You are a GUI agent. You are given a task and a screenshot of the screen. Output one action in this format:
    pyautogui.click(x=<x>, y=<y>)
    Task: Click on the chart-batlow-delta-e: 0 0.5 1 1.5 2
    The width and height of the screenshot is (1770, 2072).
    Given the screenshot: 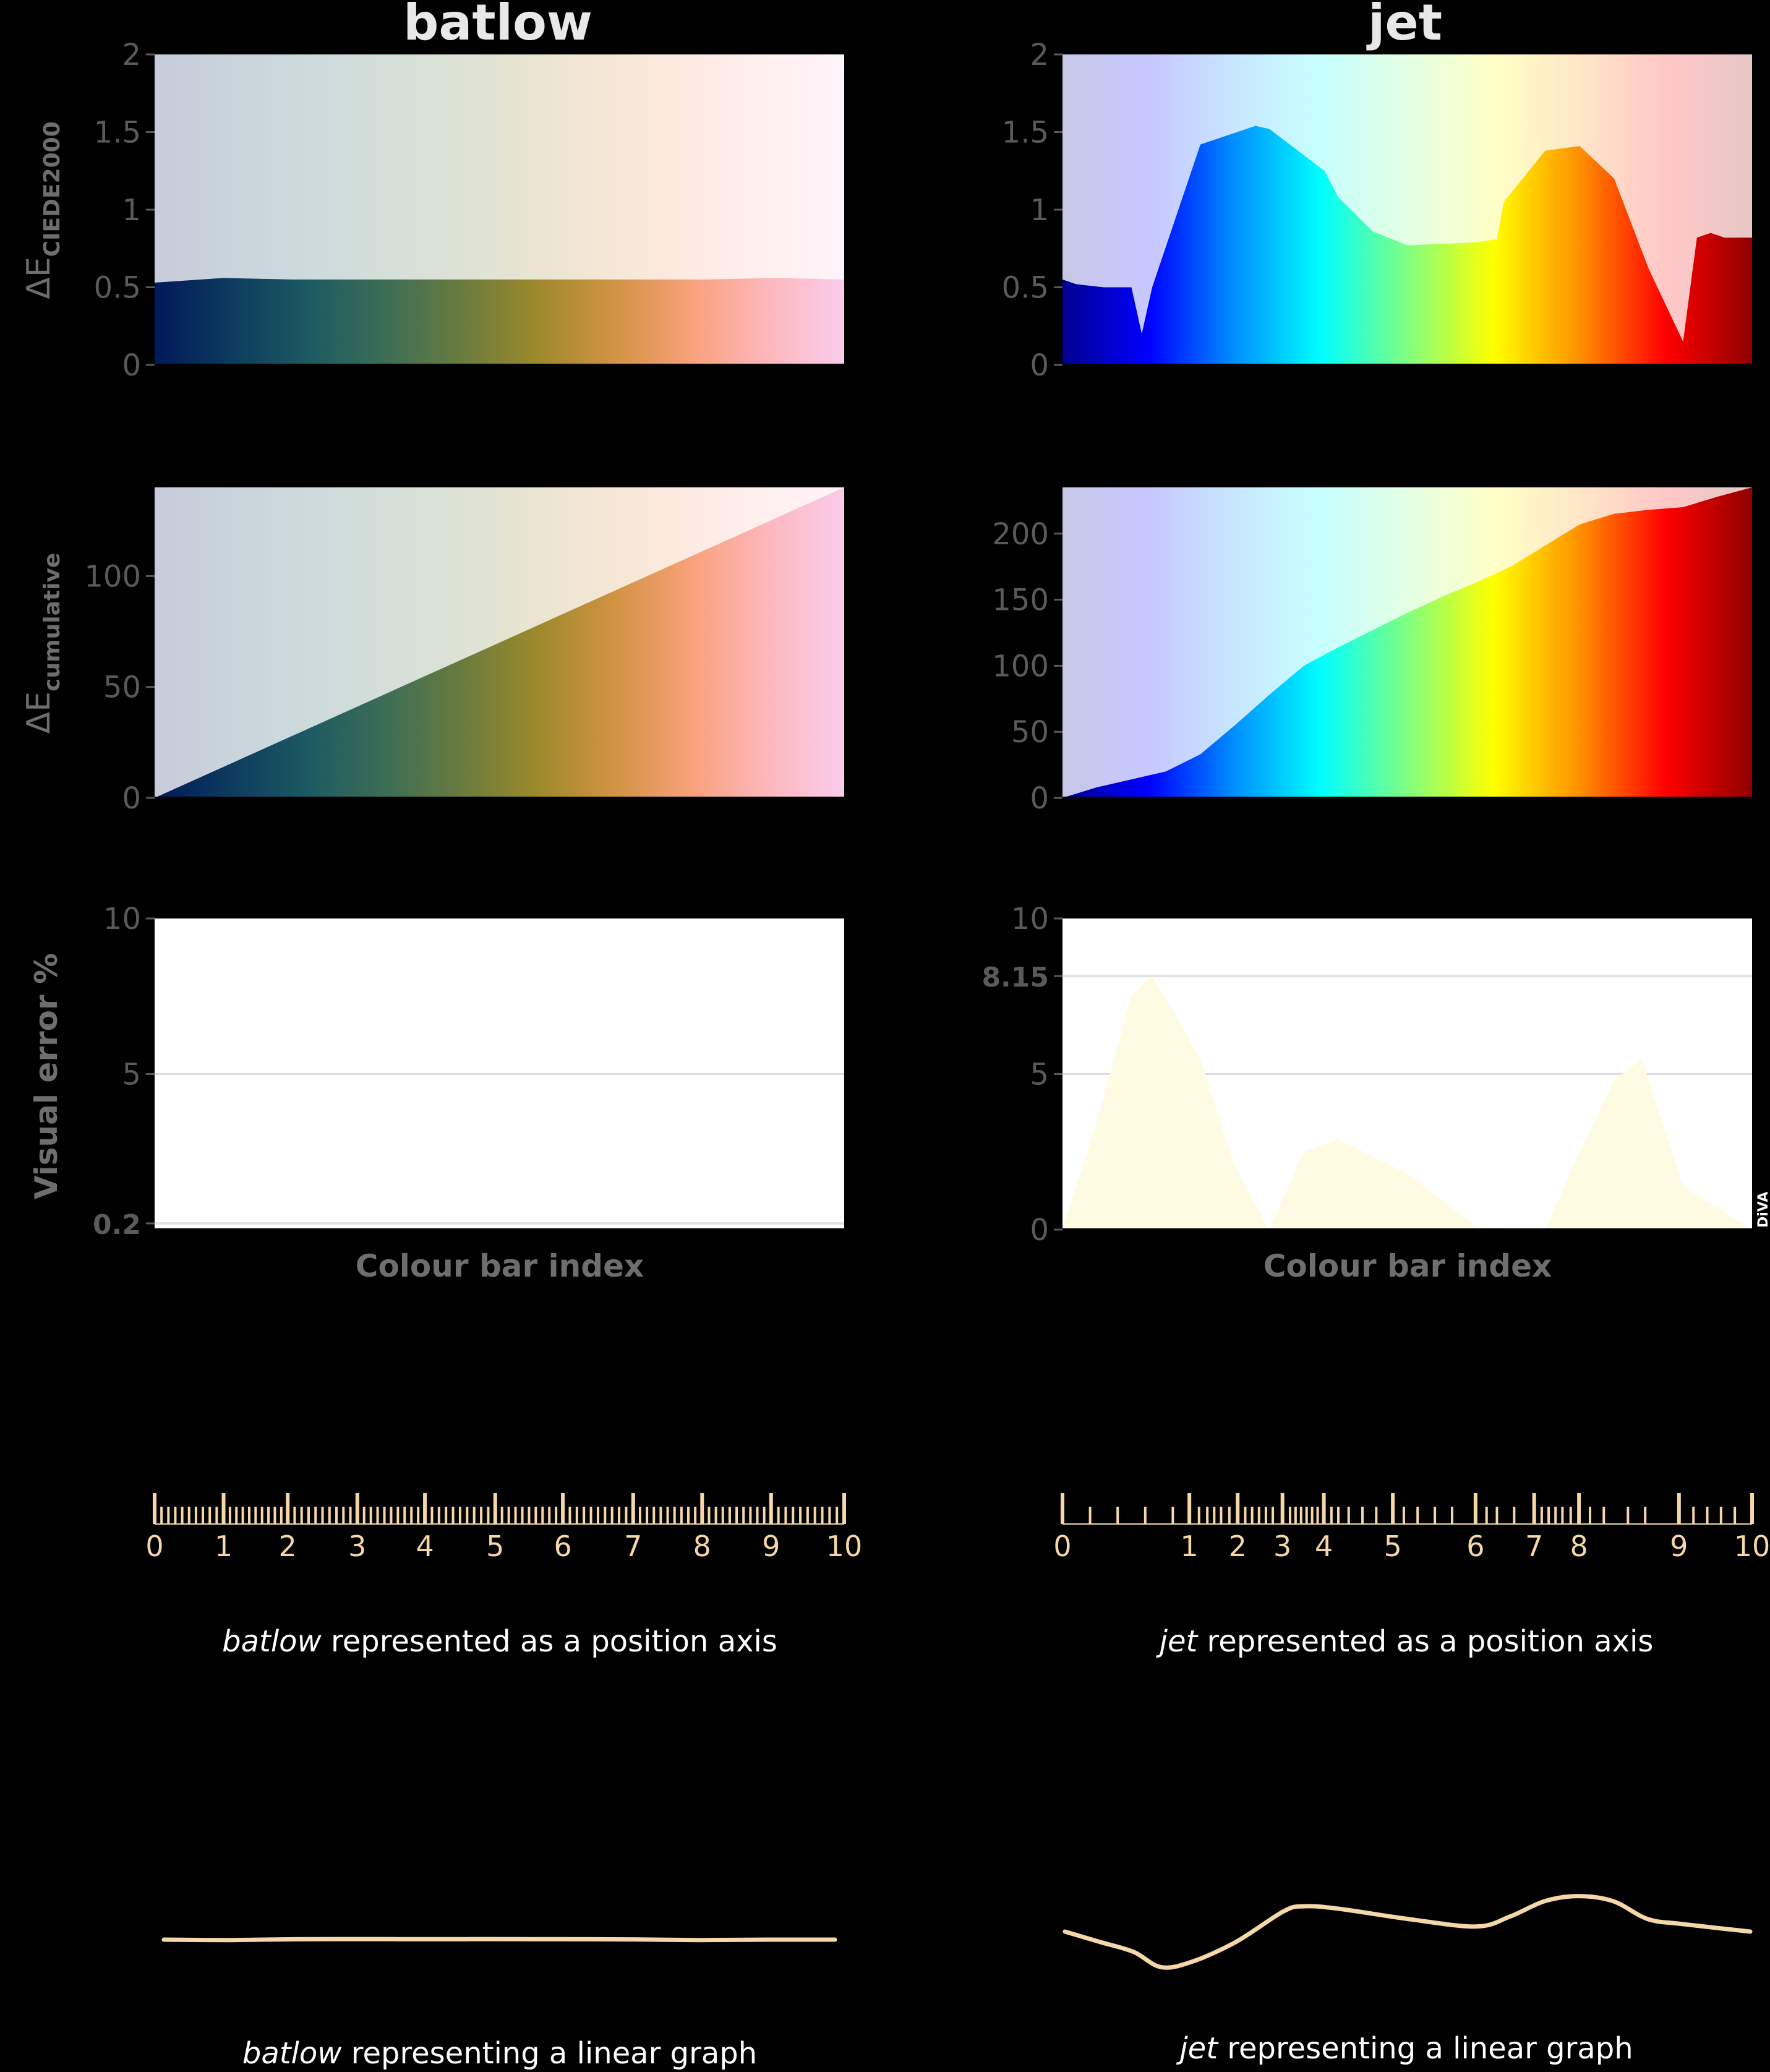 What is the action you would take?
    pyautogui.click(x=469, y=211)
    